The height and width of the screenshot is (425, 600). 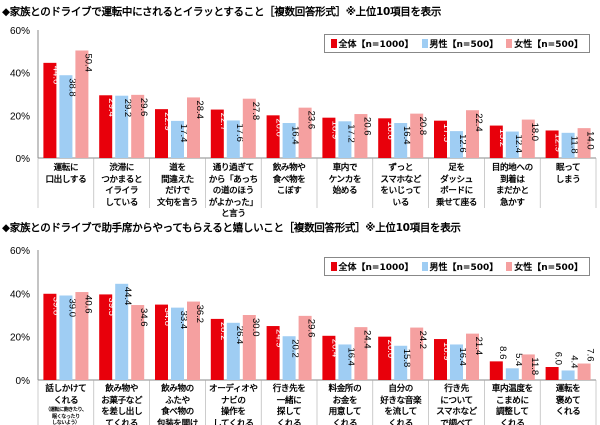 What do you see at coordinates (518, 359) in the screenshot?
I see `data-label: 5.4` at bounding box center [518, 359].